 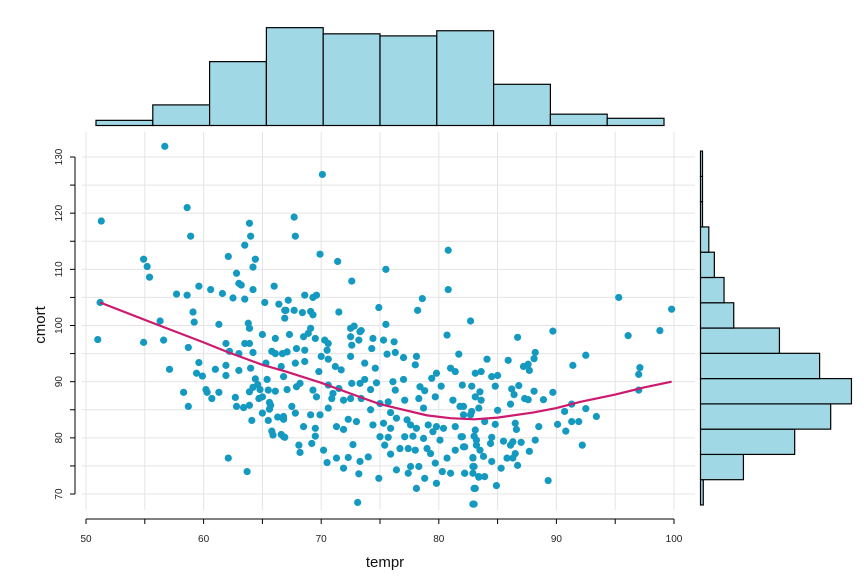 I want to click on y-marginal-histogram, so click(x=776, y=328).